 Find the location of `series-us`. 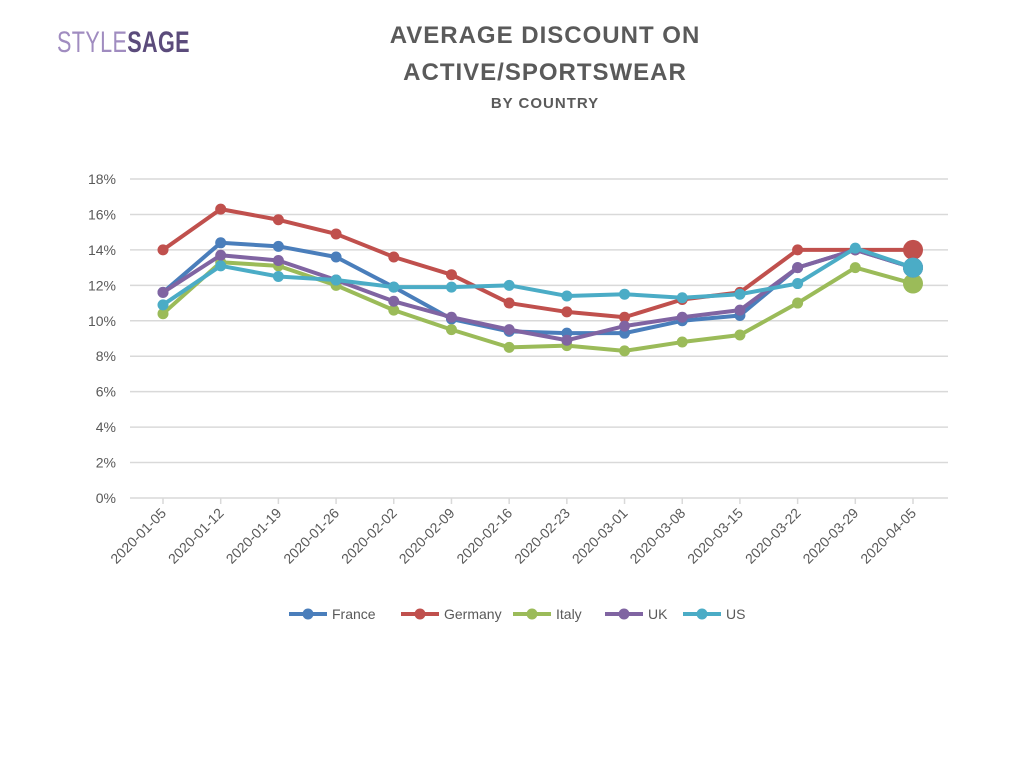

series-us is located at coordinates (540, 276).